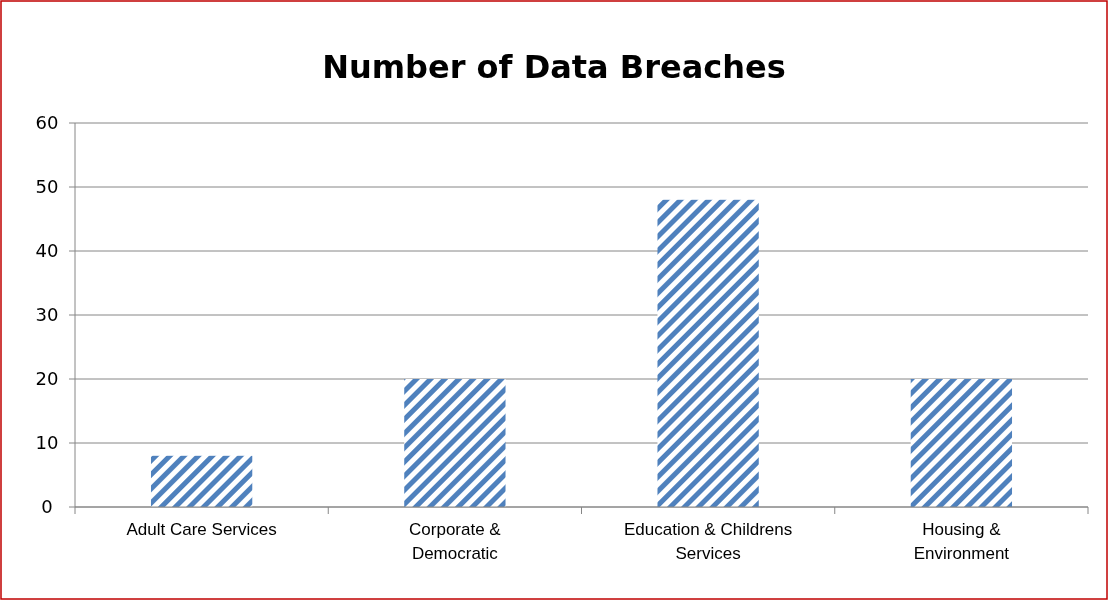 The width and height of the screenshot is (1108, 600). What do you see at coordinates (961, 541) in the screenshot?
I see `x-tick-label: Housing & Environment` at bounding box center [961, 541].